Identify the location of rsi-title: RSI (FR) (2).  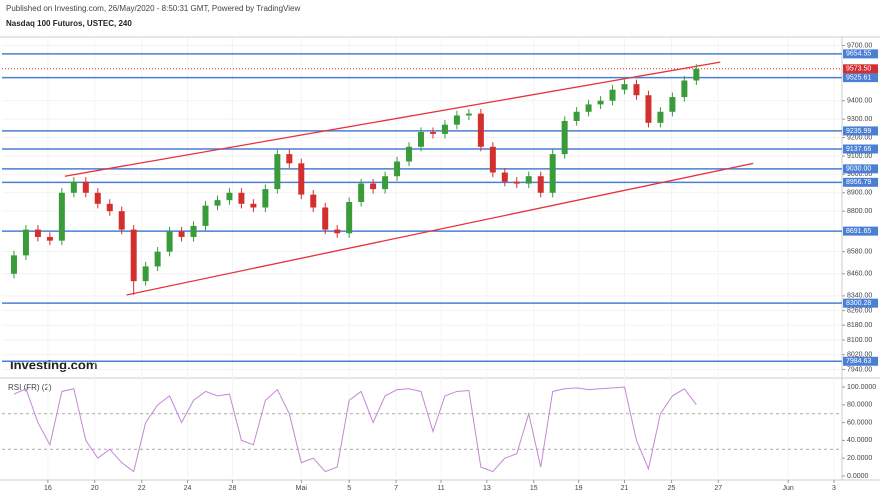
(30, 387).